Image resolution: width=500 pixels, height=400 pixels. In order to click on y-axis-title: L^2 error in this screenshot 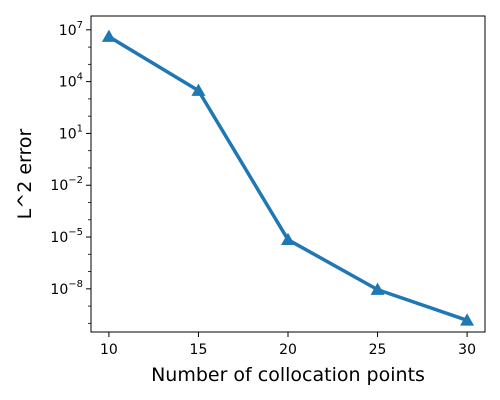, I will do `click(25, 174)`.